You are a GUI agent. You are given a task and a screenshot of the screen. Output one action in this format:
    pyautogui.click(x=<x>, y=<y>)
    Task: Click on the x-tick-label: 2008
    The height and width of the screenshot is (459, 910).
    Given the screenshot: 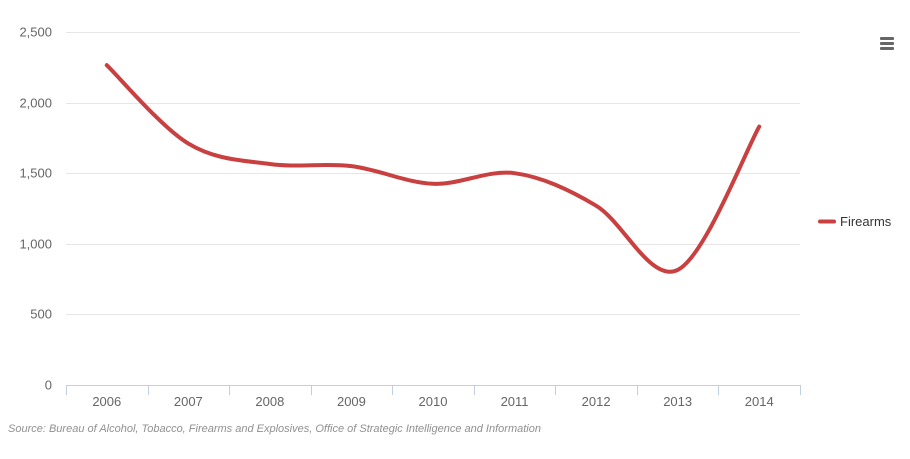 What is the action you would take?
    pyautogui.click(x=269, y=401)
    